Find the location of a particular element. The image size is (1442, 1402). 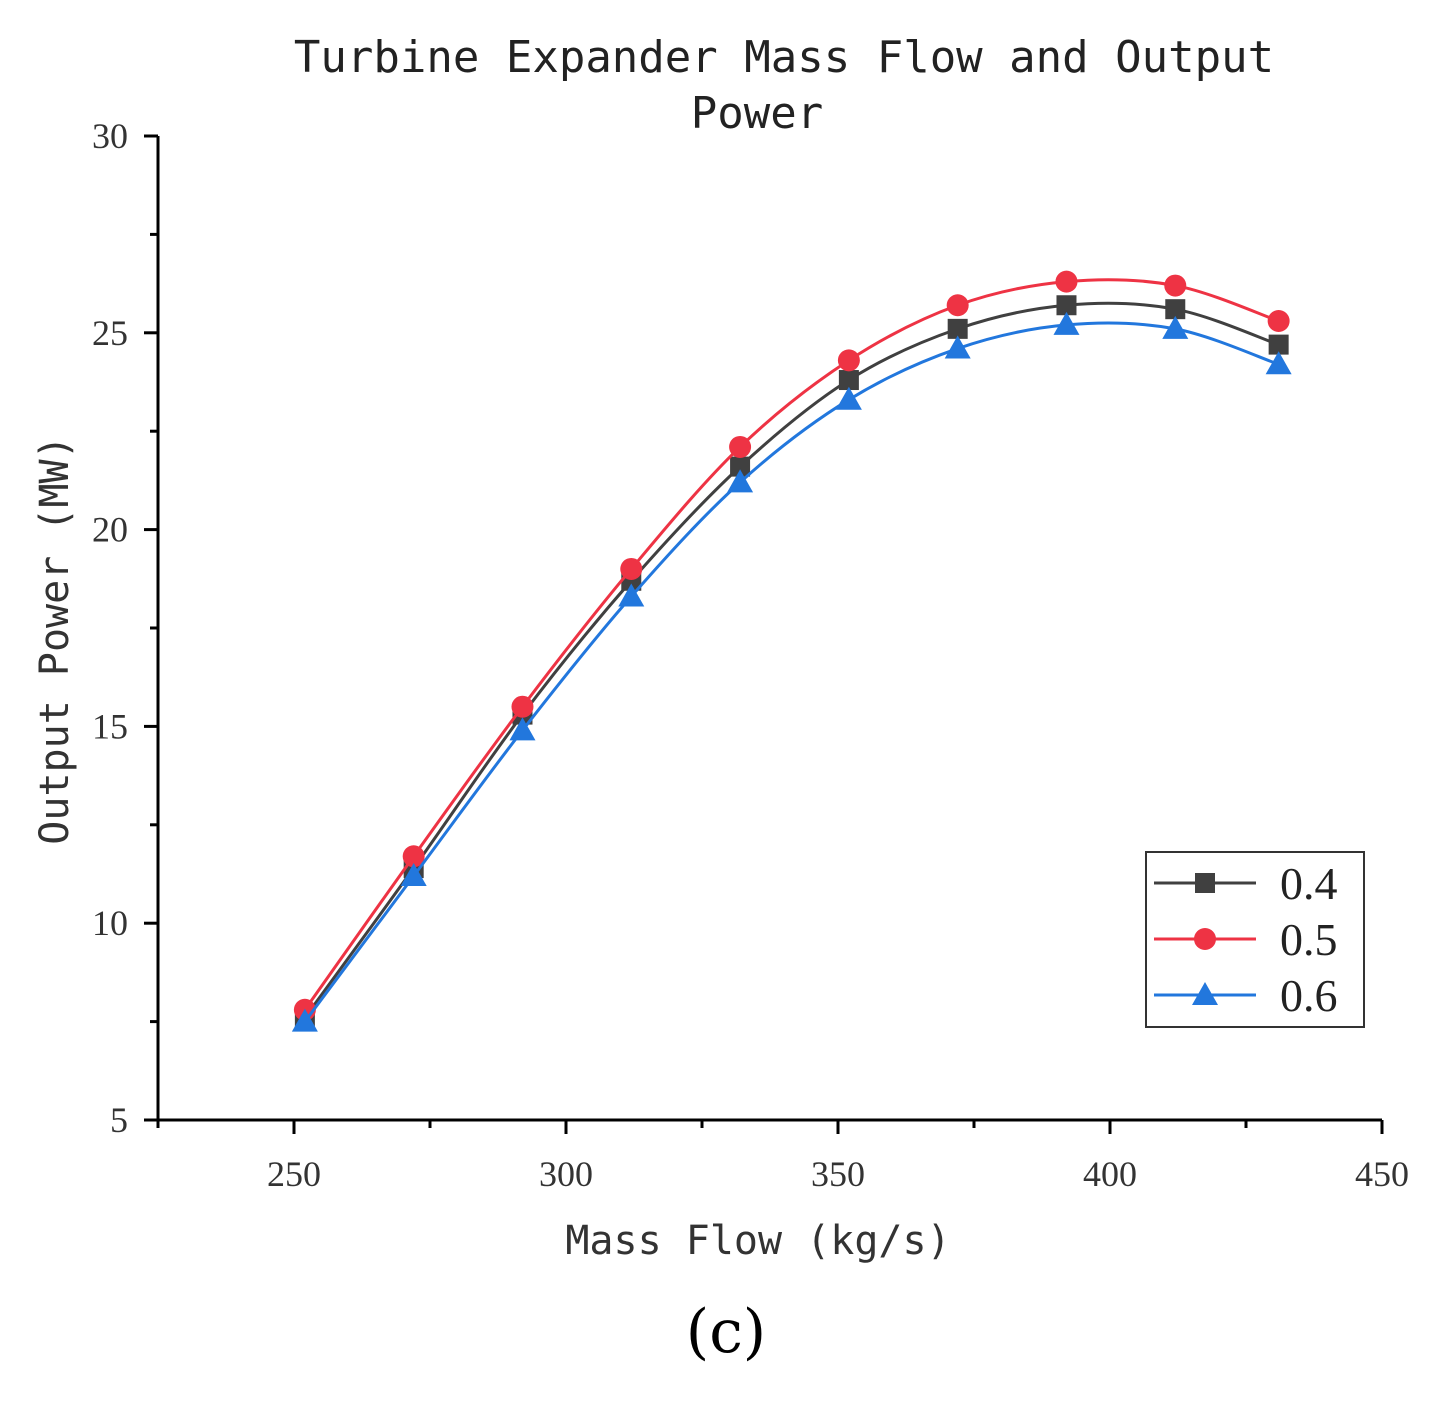

y-tick-label: 15 is located at coordinates (110, 726).